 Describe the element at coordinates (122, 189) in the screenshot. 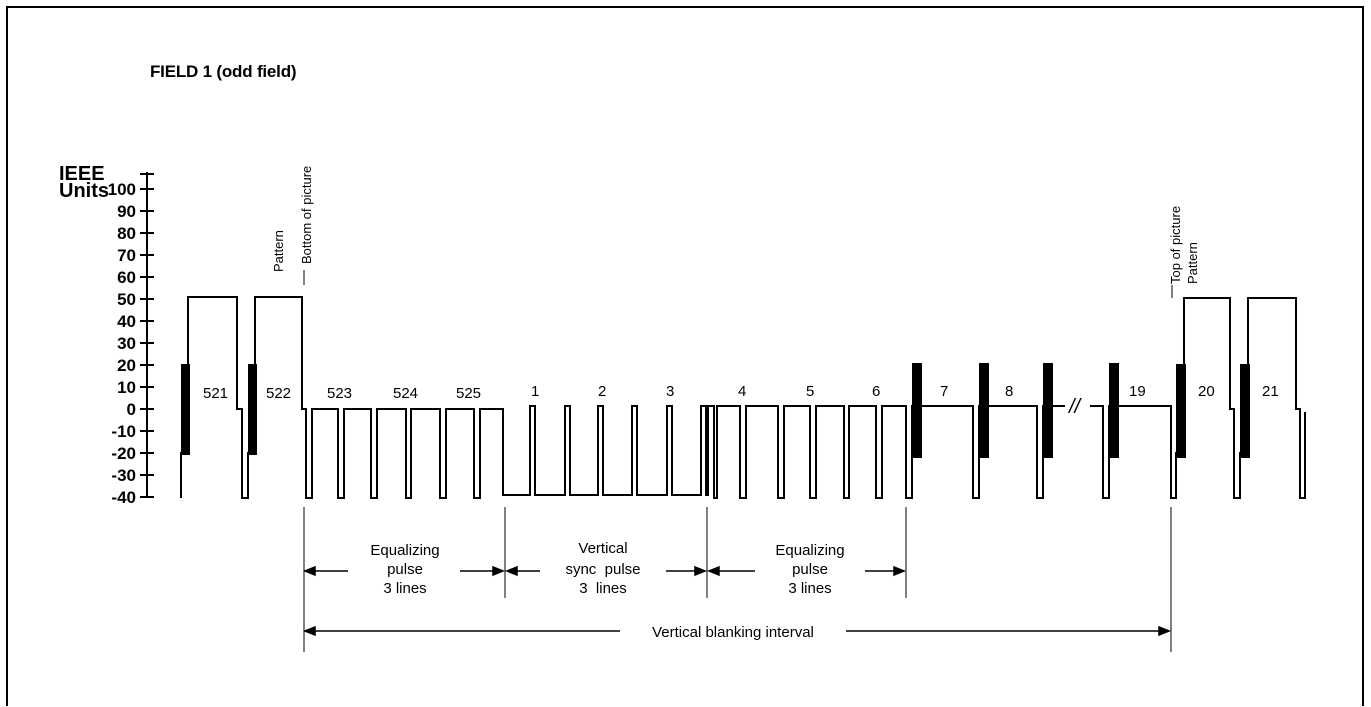

I see `y-tick-label: 100` at that location.